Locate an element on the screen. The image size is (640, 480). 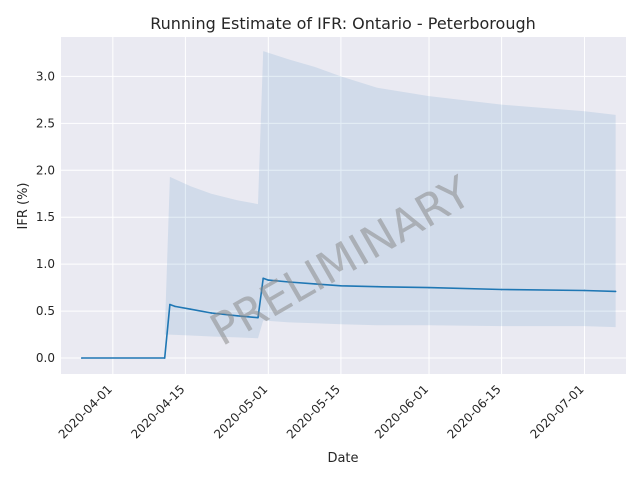
y-axis-label: IFR (%) is located at coordinates (23, 206).